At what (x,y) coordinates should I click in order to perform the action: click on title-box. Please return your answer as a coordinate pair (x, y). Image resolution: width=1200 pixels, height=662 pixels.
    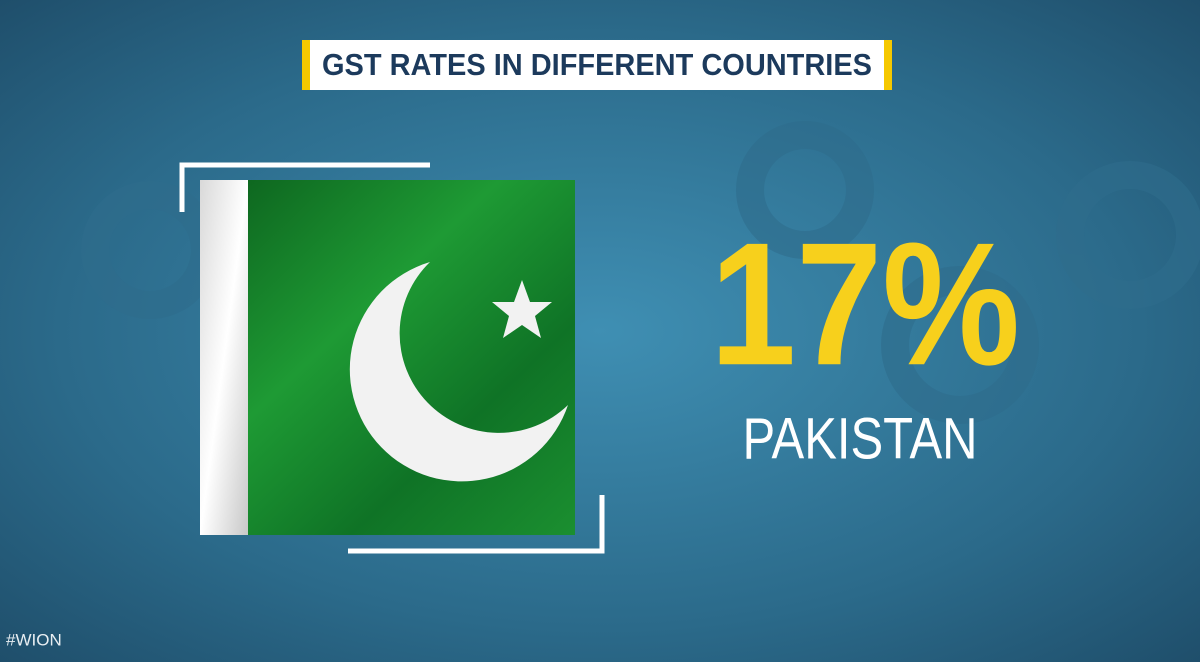
    Looking at the image, I should click on (597, 65).